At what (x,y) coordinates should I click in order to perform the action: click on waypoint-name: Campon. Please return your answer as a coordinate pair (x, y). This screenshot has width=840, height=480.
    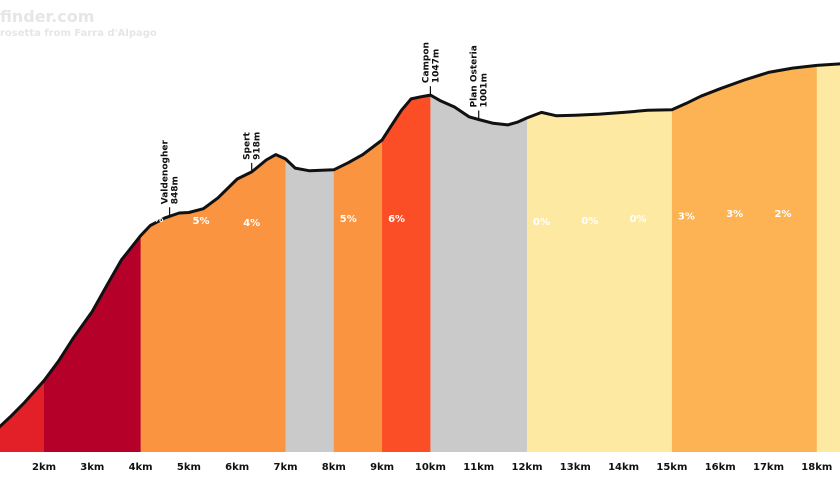
    Looking at the image, I should click on (426, 62).